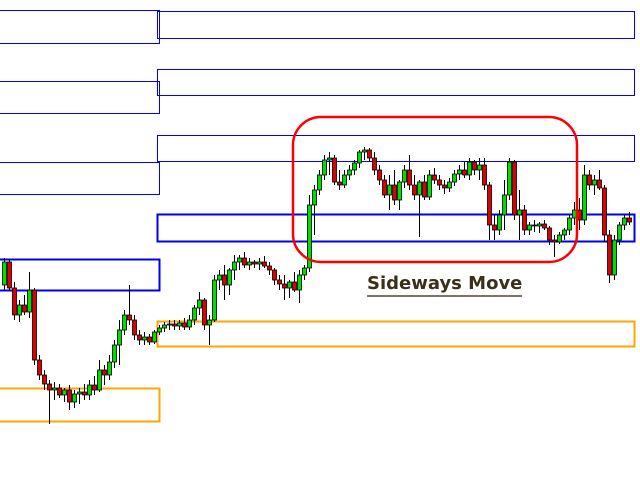  Describe the element at coordinates (435, 189) in the screenshot. I see `sideways-range-highlight` at that location.